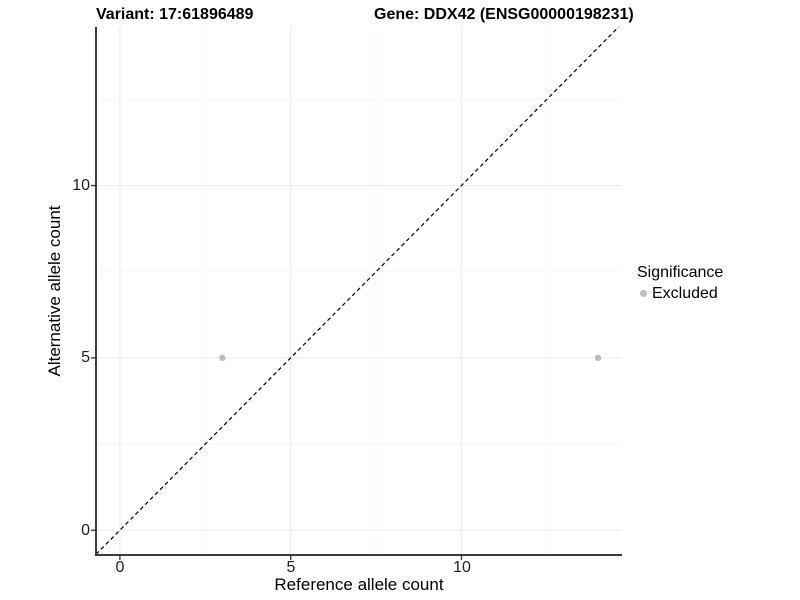  Describe the element at coordinates (359, 584) in the screenshot. I see `x-axis-title: Reference allele count` at that location.